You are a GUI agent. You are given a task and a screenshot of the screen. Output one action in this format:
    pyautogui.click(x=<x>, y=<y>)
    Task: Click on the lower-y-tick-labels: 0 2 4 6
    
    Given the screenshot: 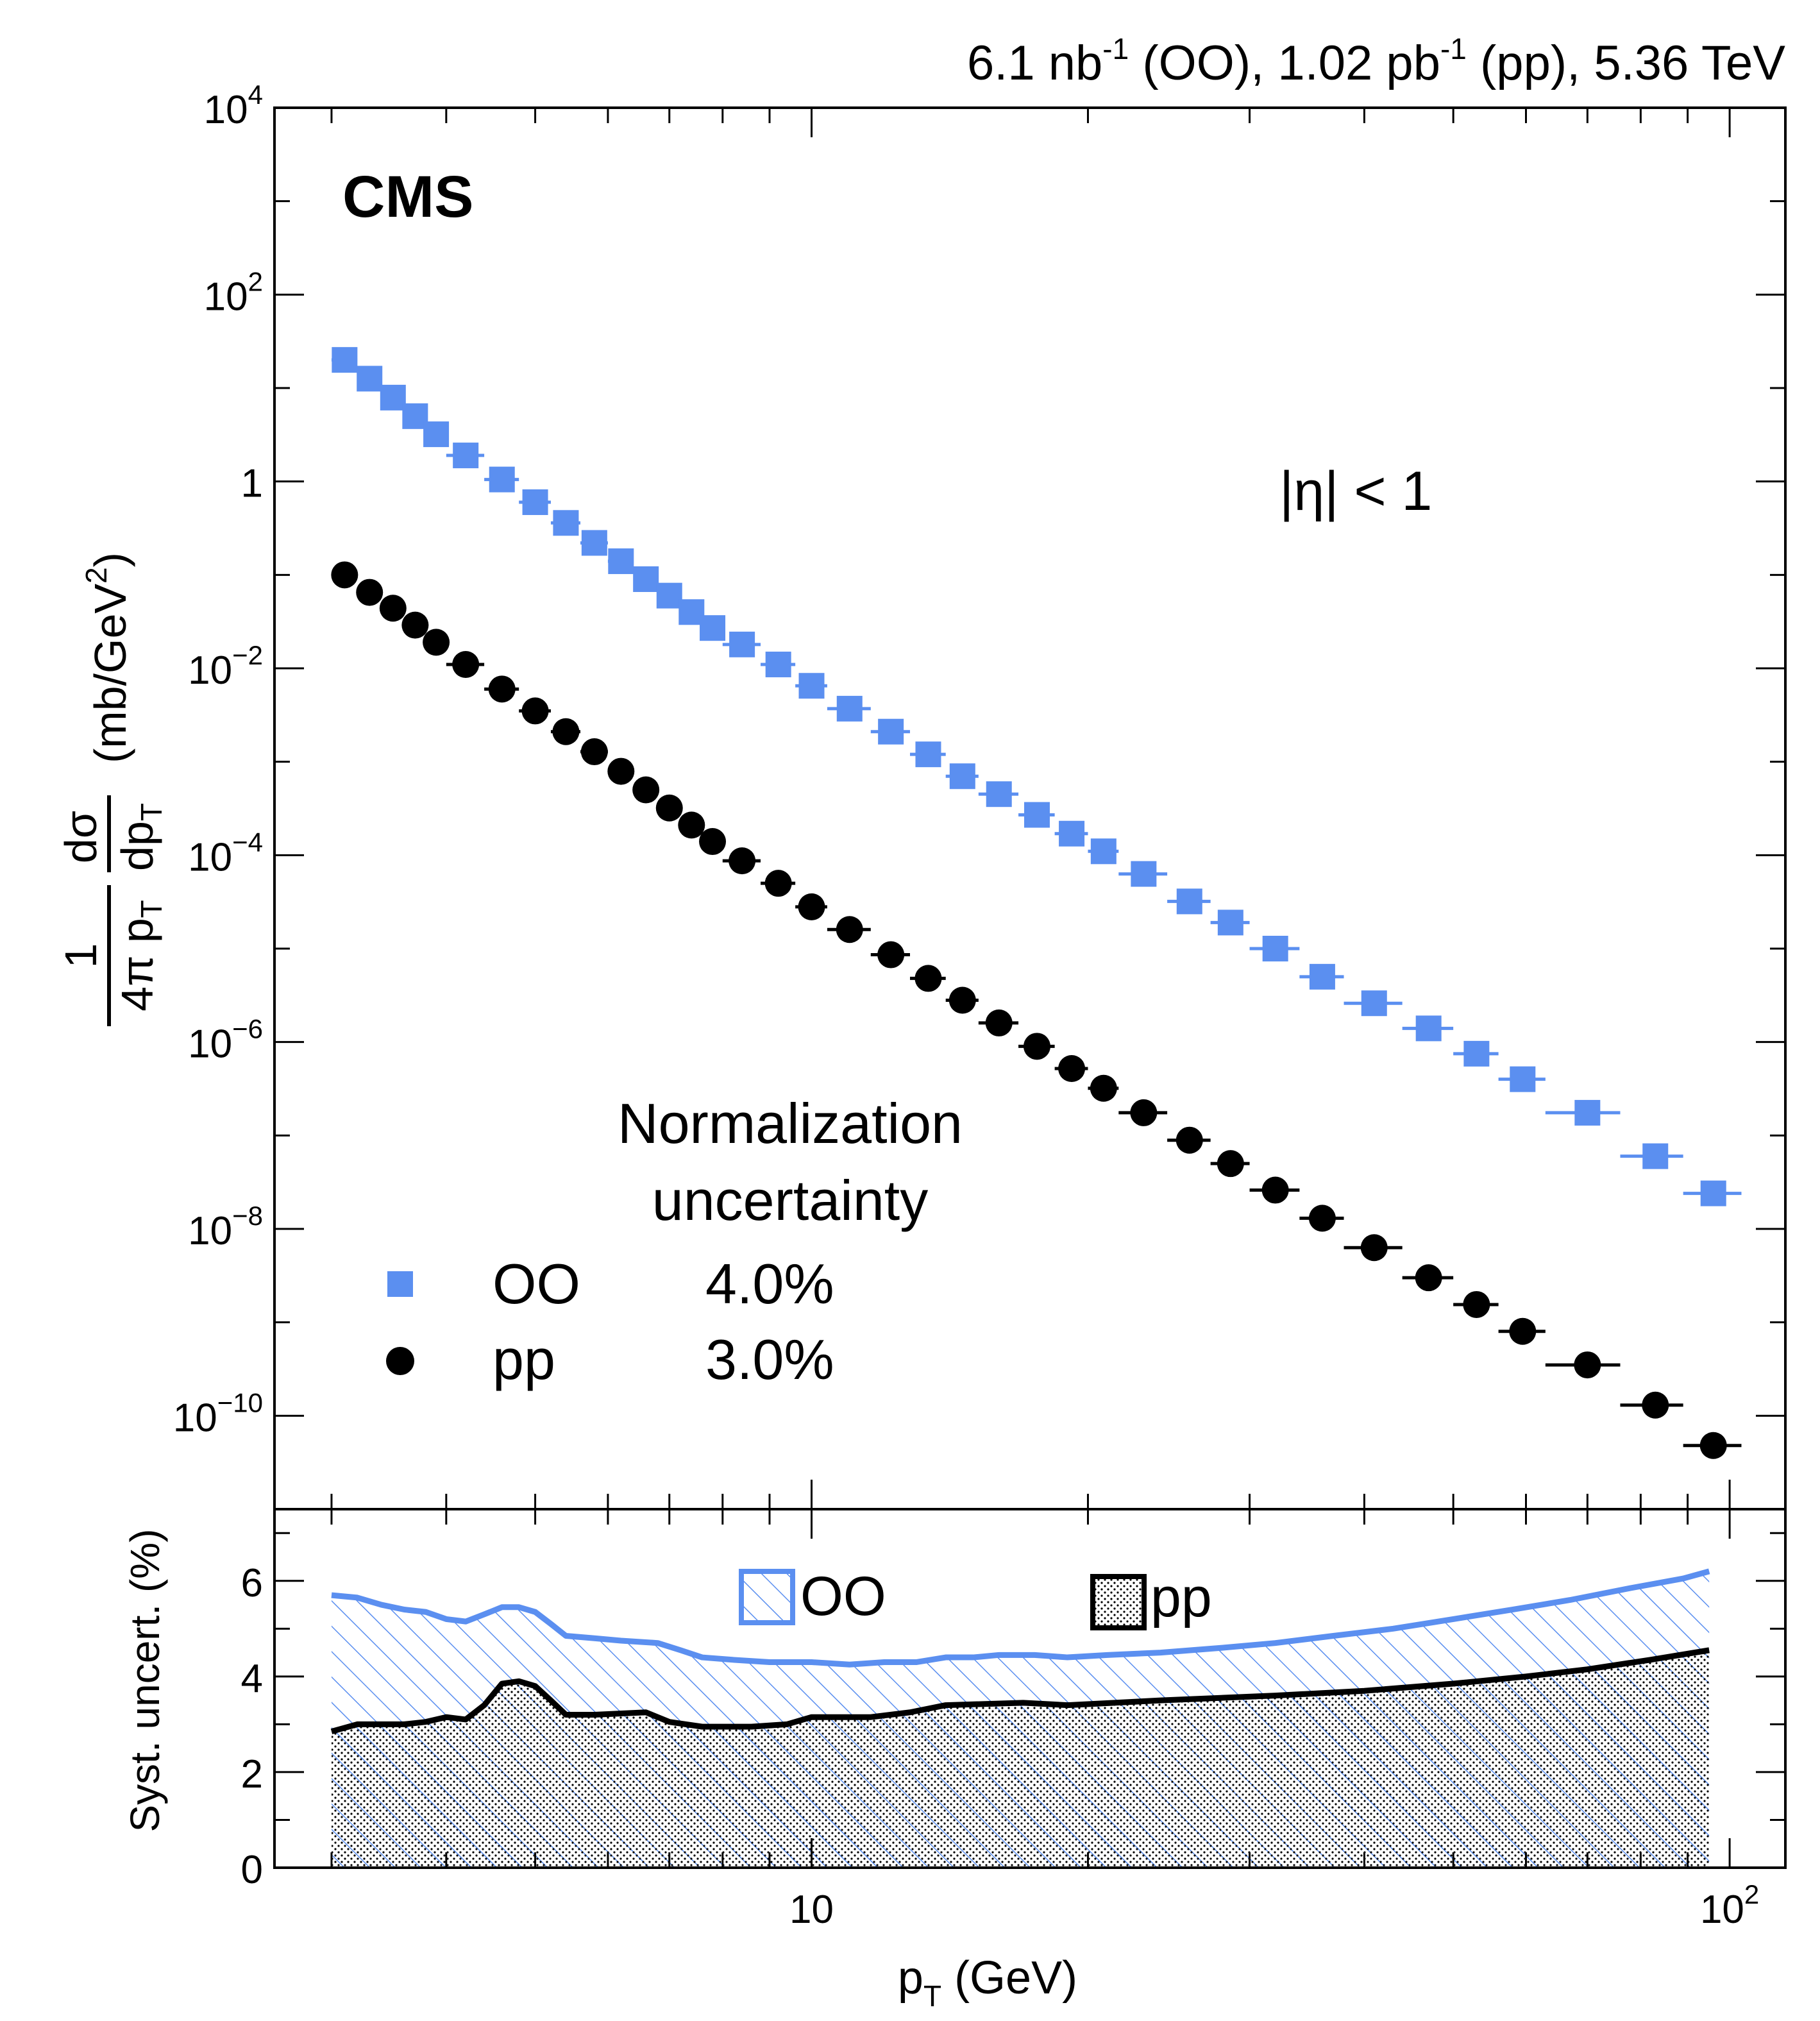 What is the action you would take?
    pyautogui.click(x=252, y=1726)
    